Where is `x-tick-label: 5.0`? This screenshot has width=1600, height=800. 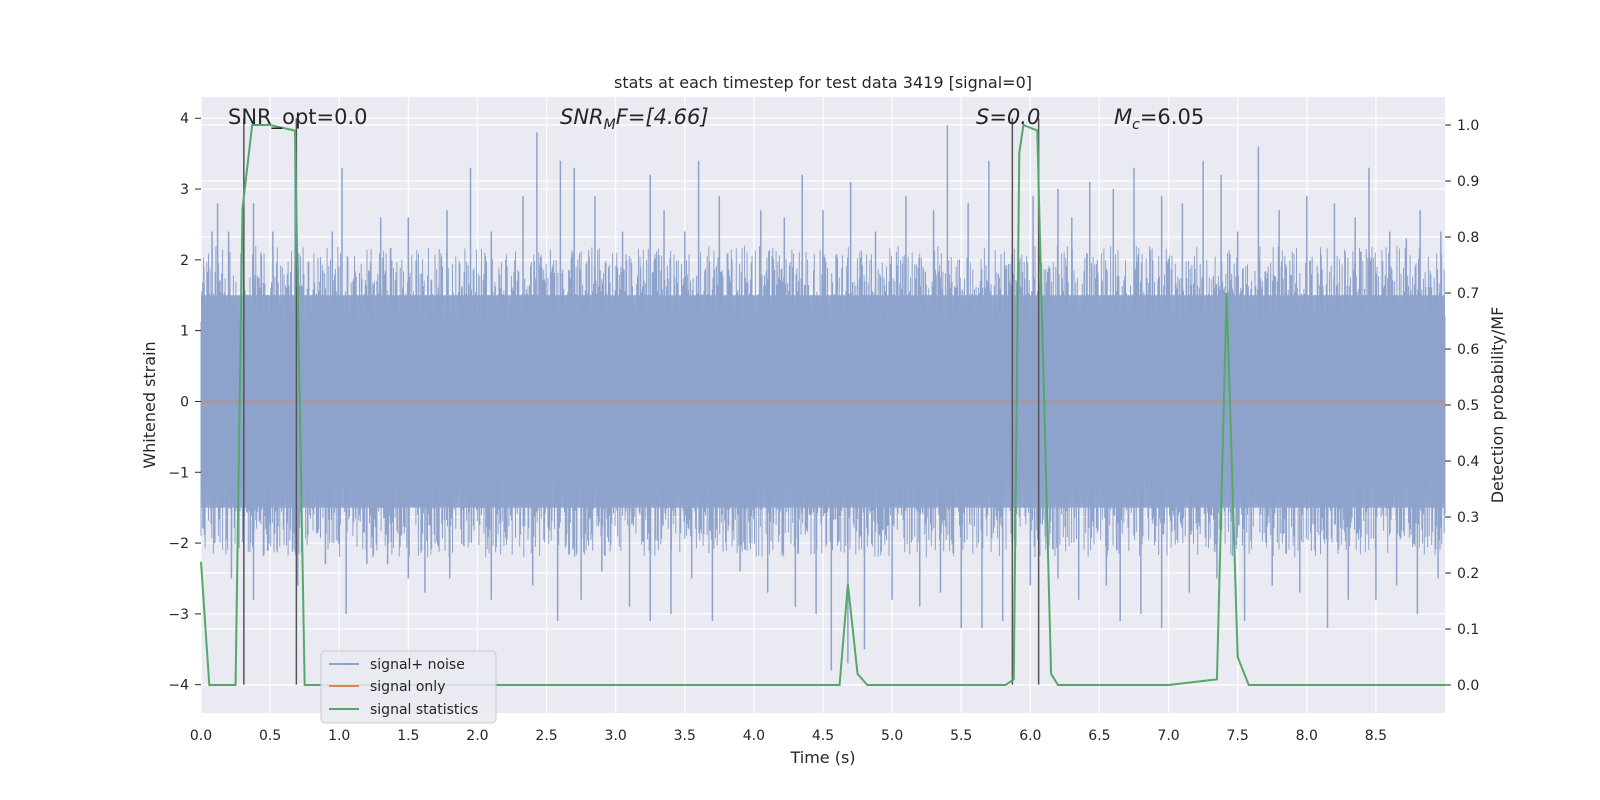
x-tick-label: 5.0 is located at coordinates (892, 736).